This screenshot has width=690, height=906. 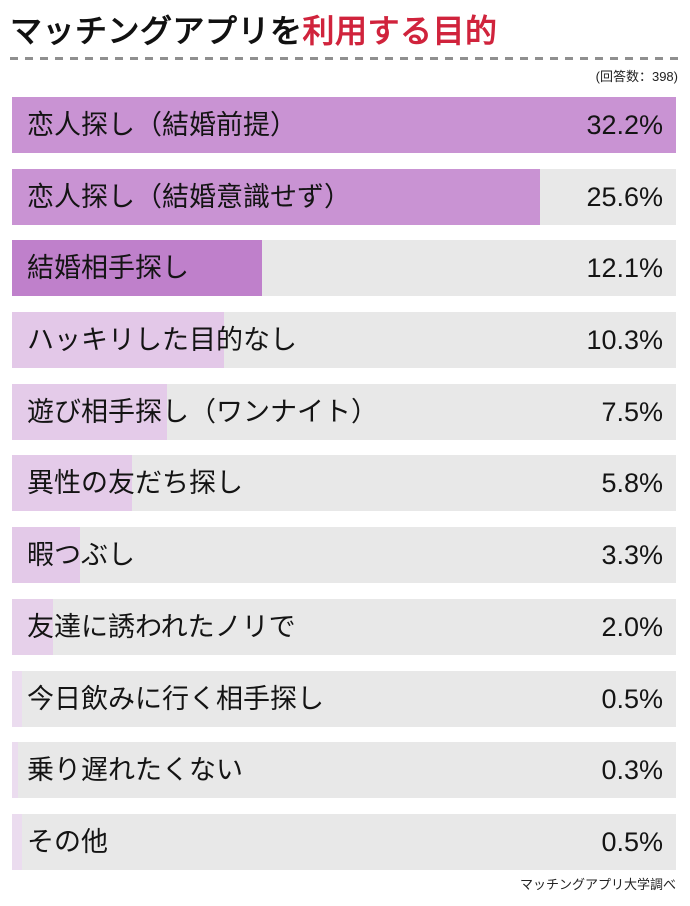 What do you see at coordinates (632, 483) in the screenshot?
I see `bar-value: 5.8%` at bounding box center [632, 483].